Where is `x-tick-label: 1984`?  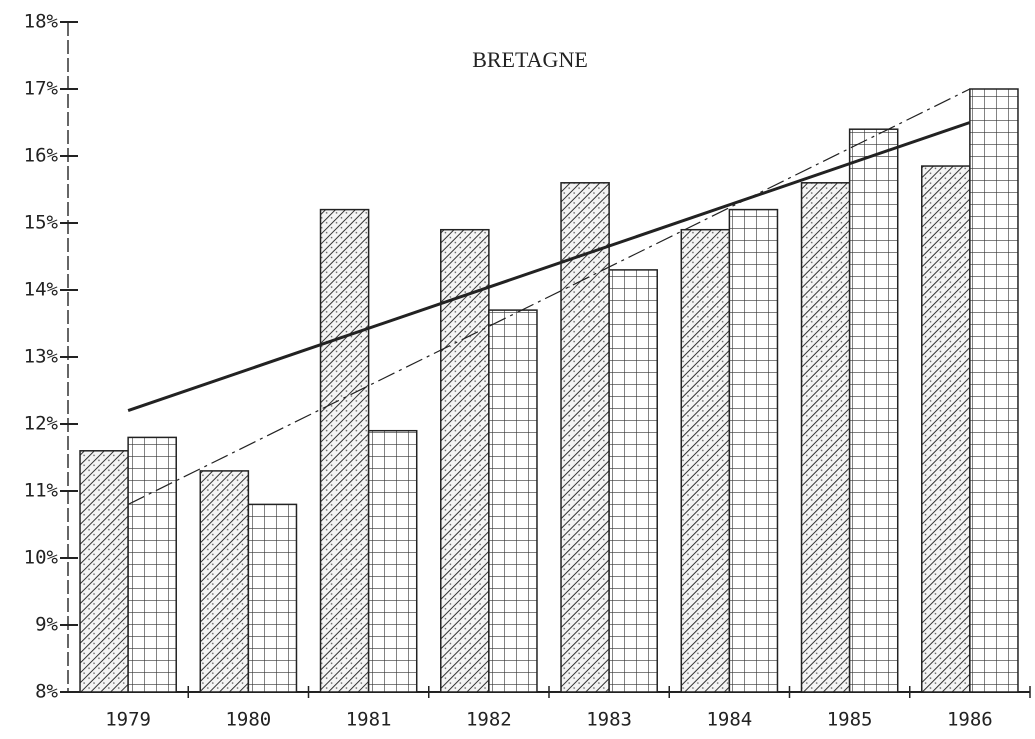
x-tick-label: 1984 is located at coordinates (729, 720).